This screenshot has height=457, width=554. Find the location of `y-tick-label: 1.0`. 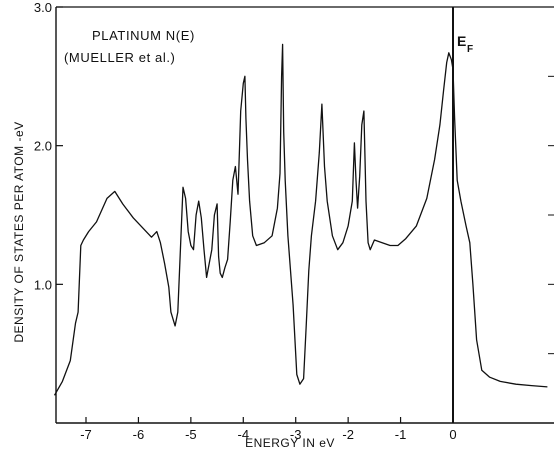

y-tick-label: 1.0 is located at coordinates (43, 284).